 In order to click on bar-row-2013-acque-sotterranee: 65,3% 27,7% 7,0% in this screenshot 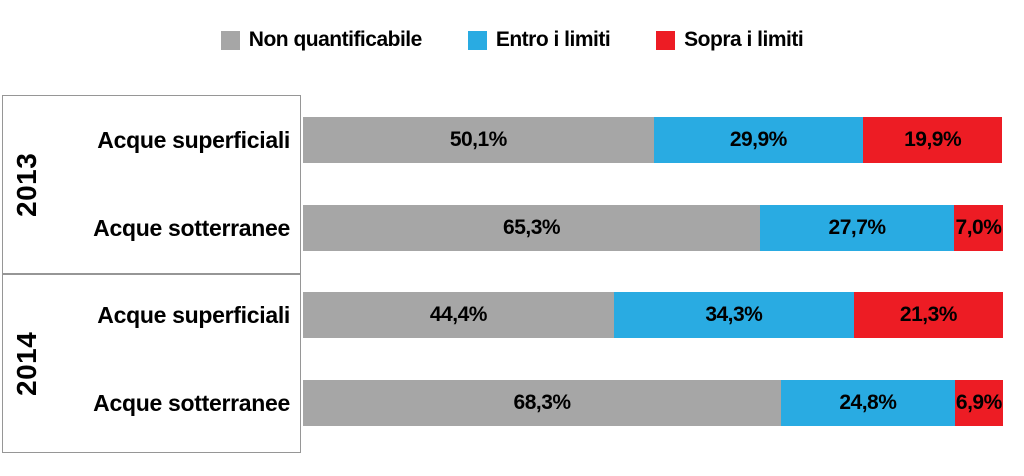, I will do `click(653, 228)`.